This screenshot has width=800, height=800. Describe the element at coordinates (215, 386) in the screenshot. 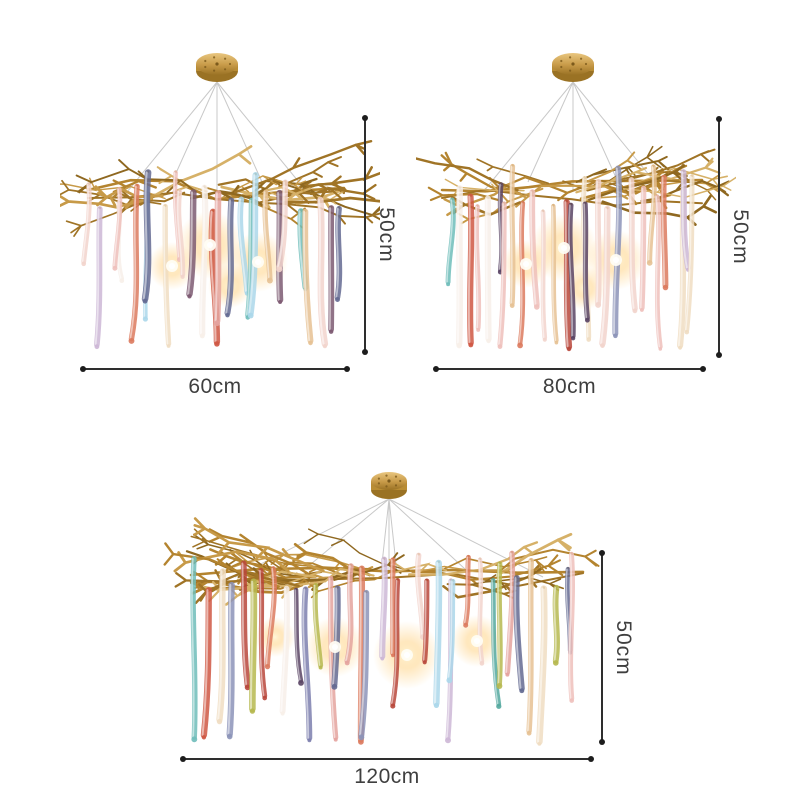

I see `width-label: 60cm` at that location.